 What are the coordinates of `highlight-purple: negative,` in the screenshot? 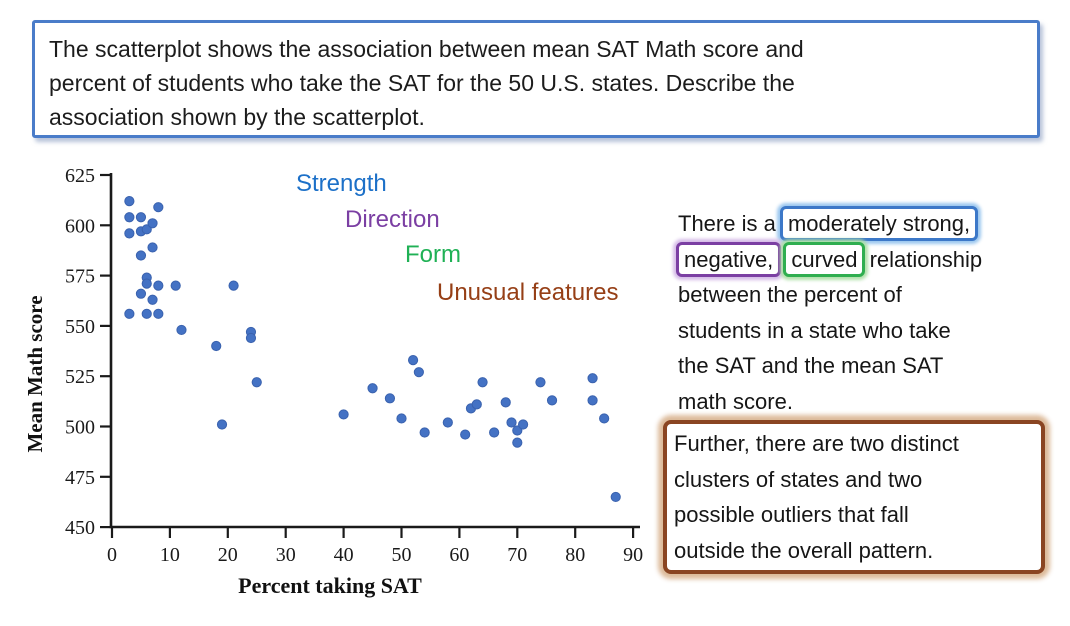 It's located at (729, 259).